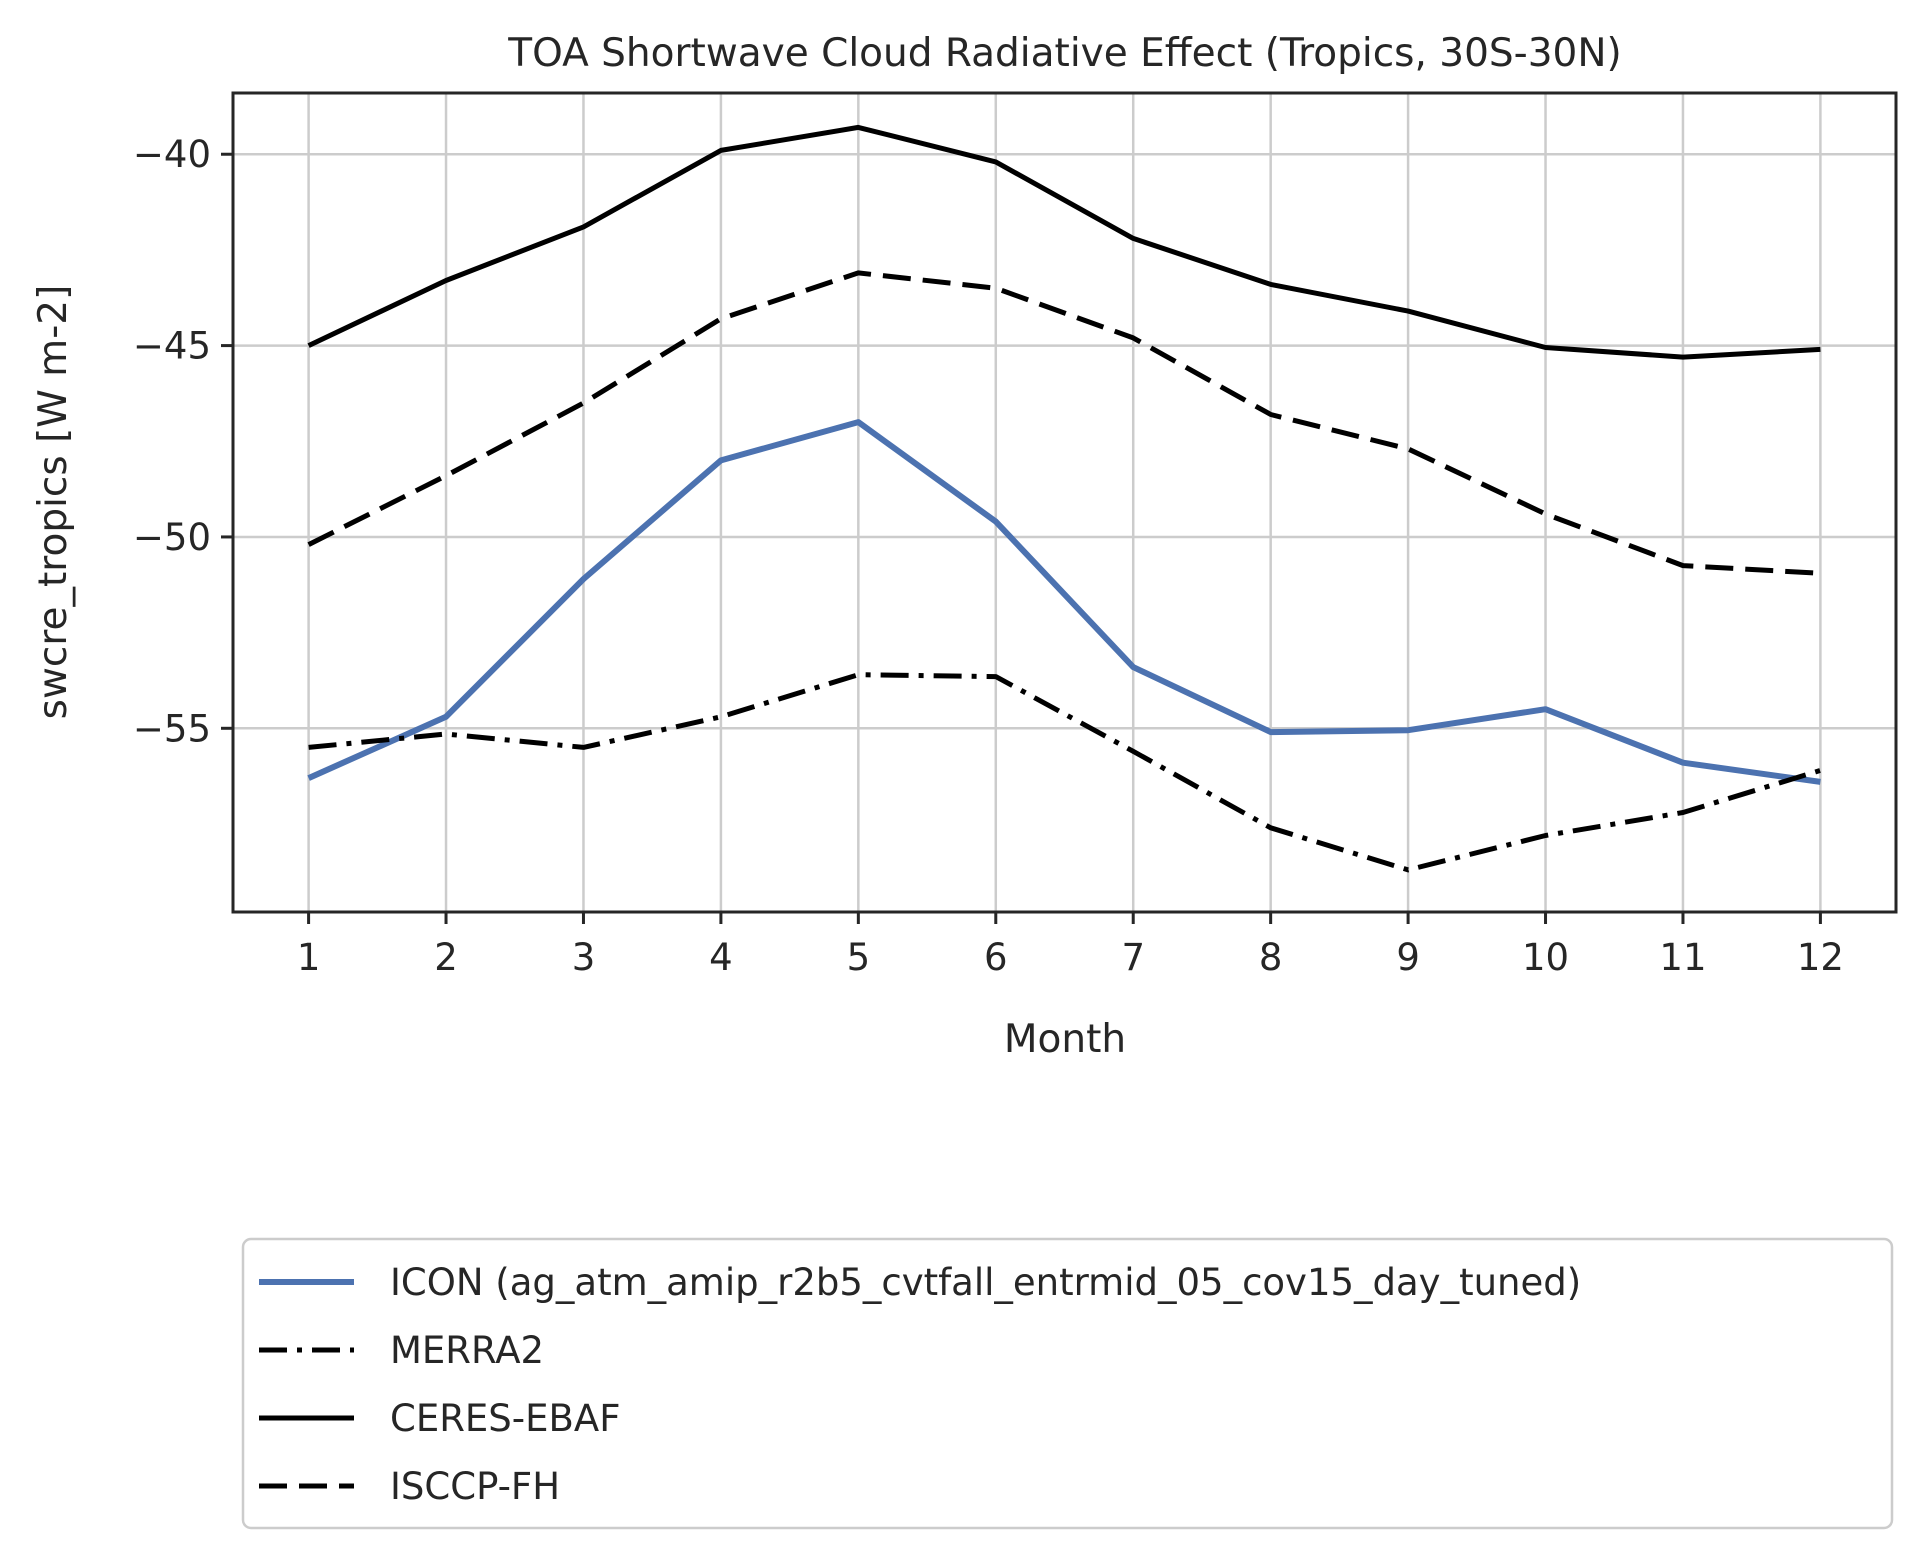  Describe the element at coordinates (584, 957) in the screenshot. I see `x-tick-label: 3` at that location.